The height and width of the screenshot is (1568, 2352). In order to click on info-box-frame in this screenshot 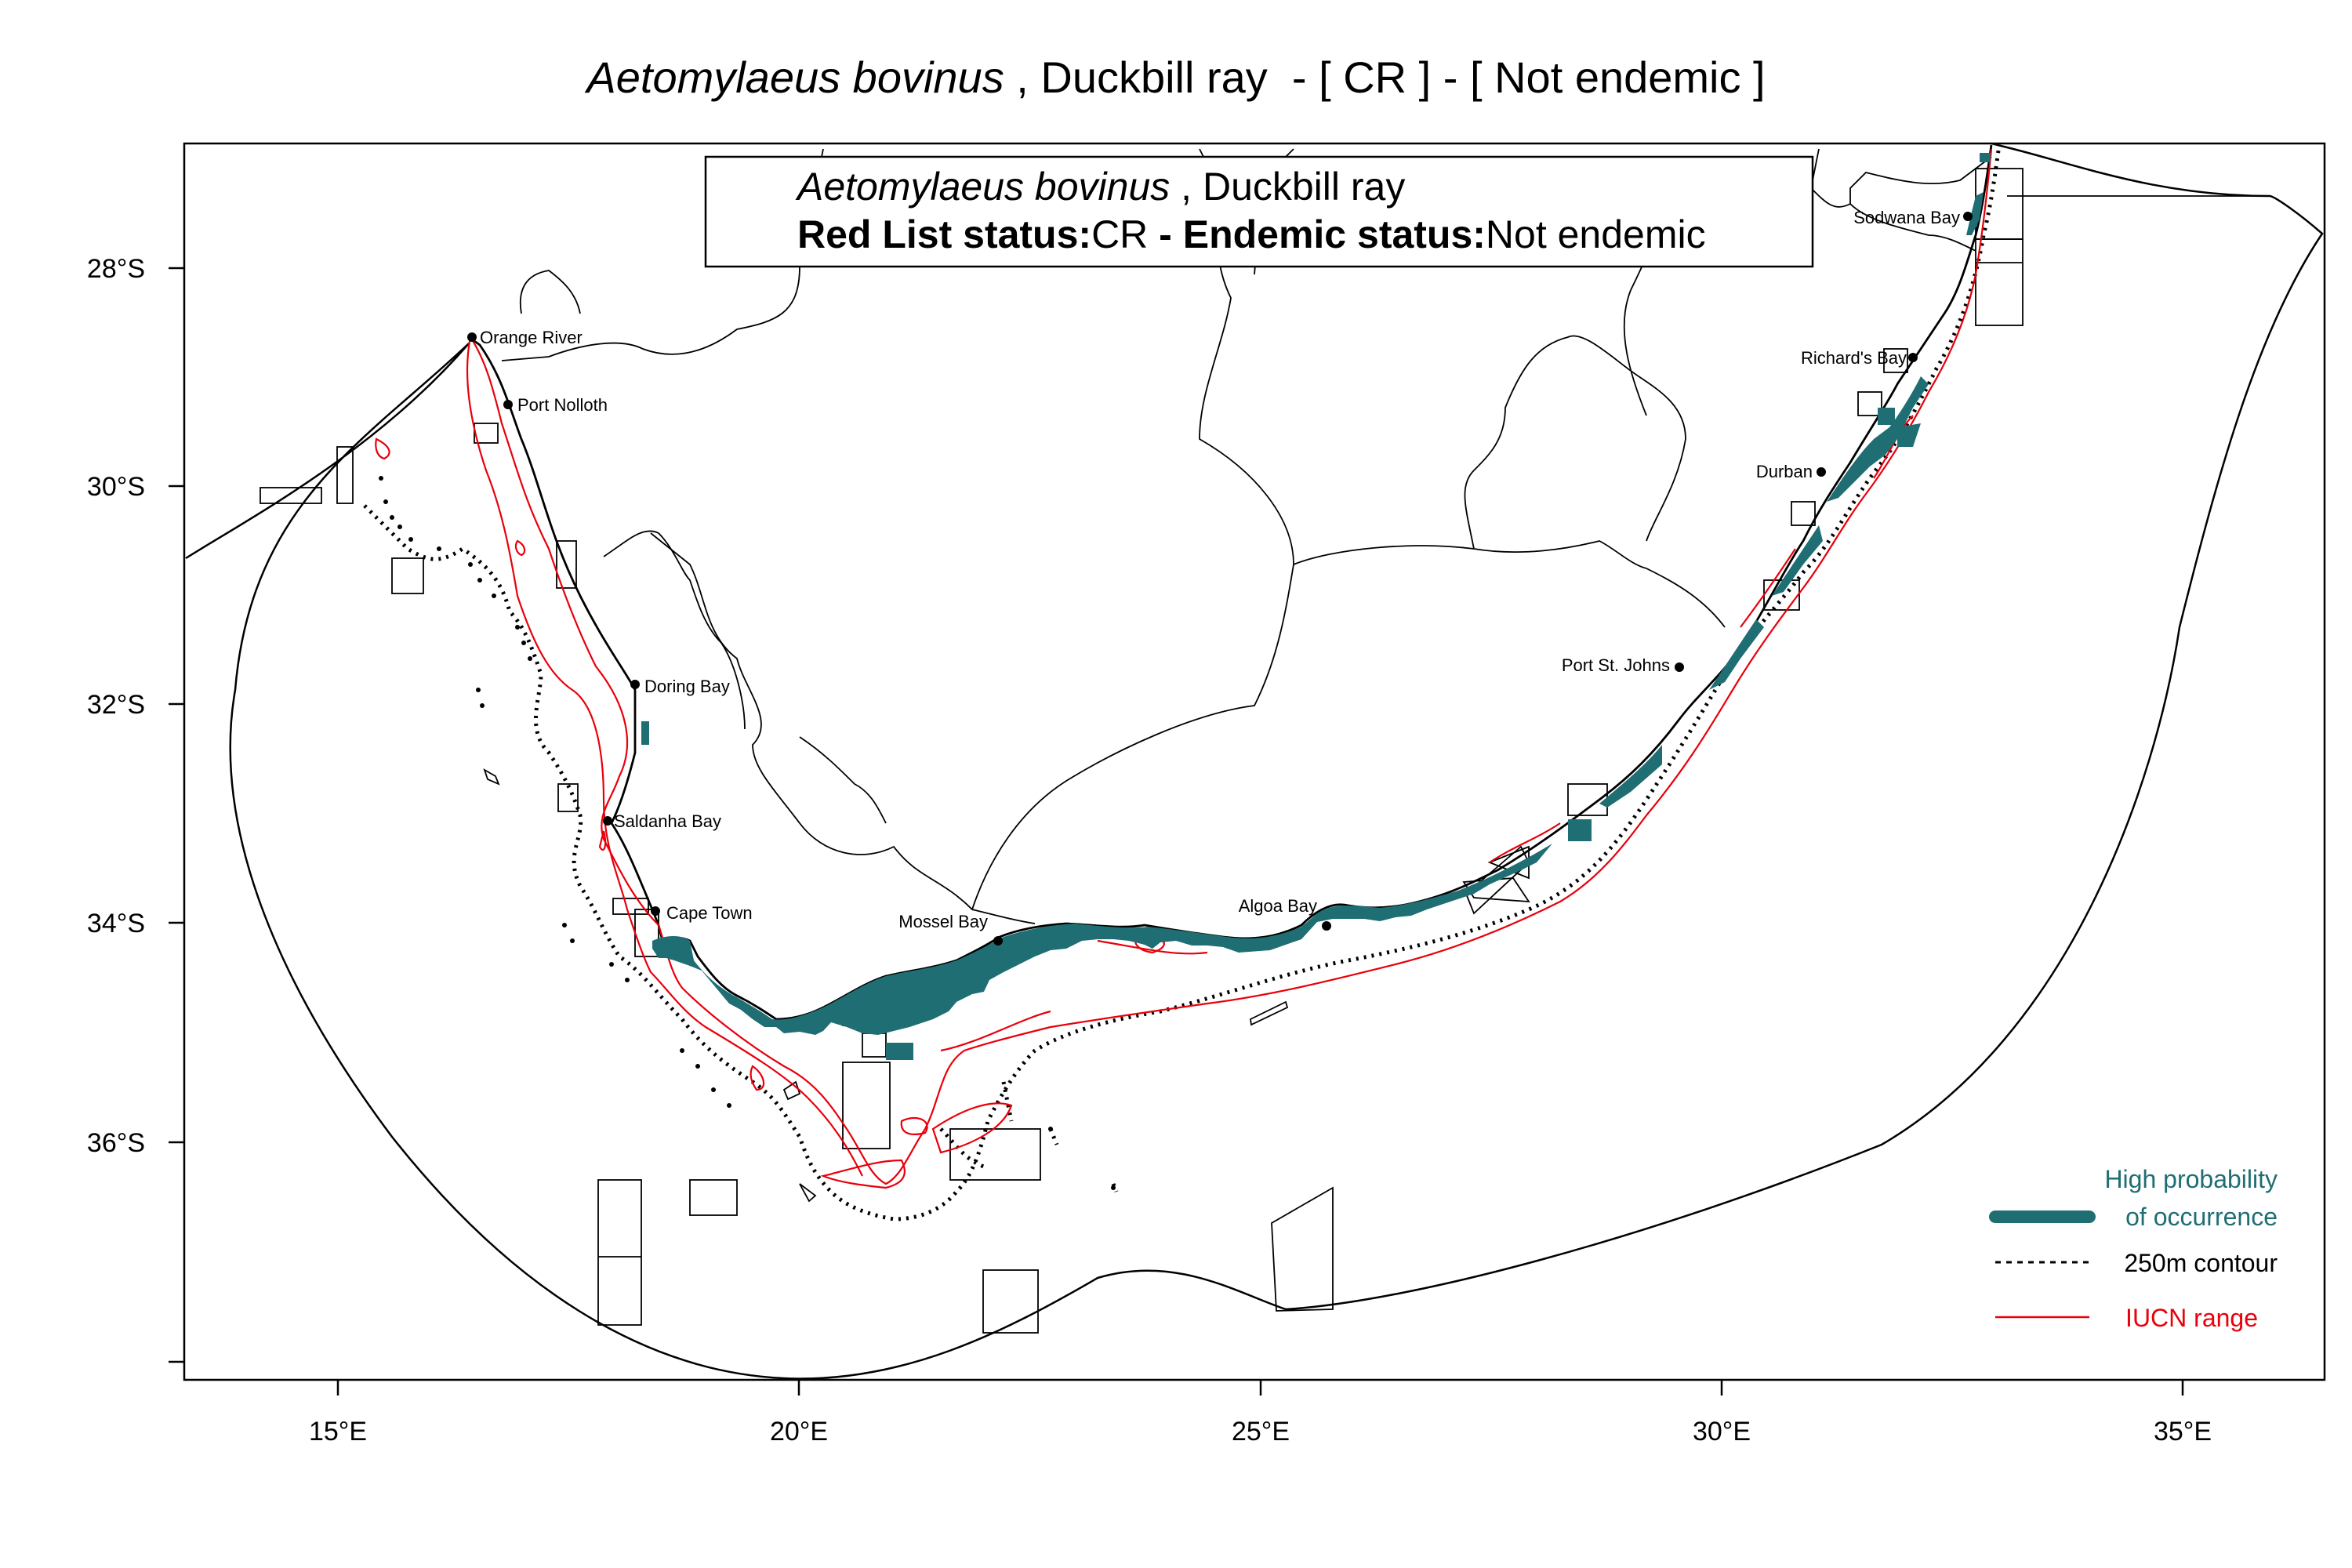, I will do `click(1259, 211)`.